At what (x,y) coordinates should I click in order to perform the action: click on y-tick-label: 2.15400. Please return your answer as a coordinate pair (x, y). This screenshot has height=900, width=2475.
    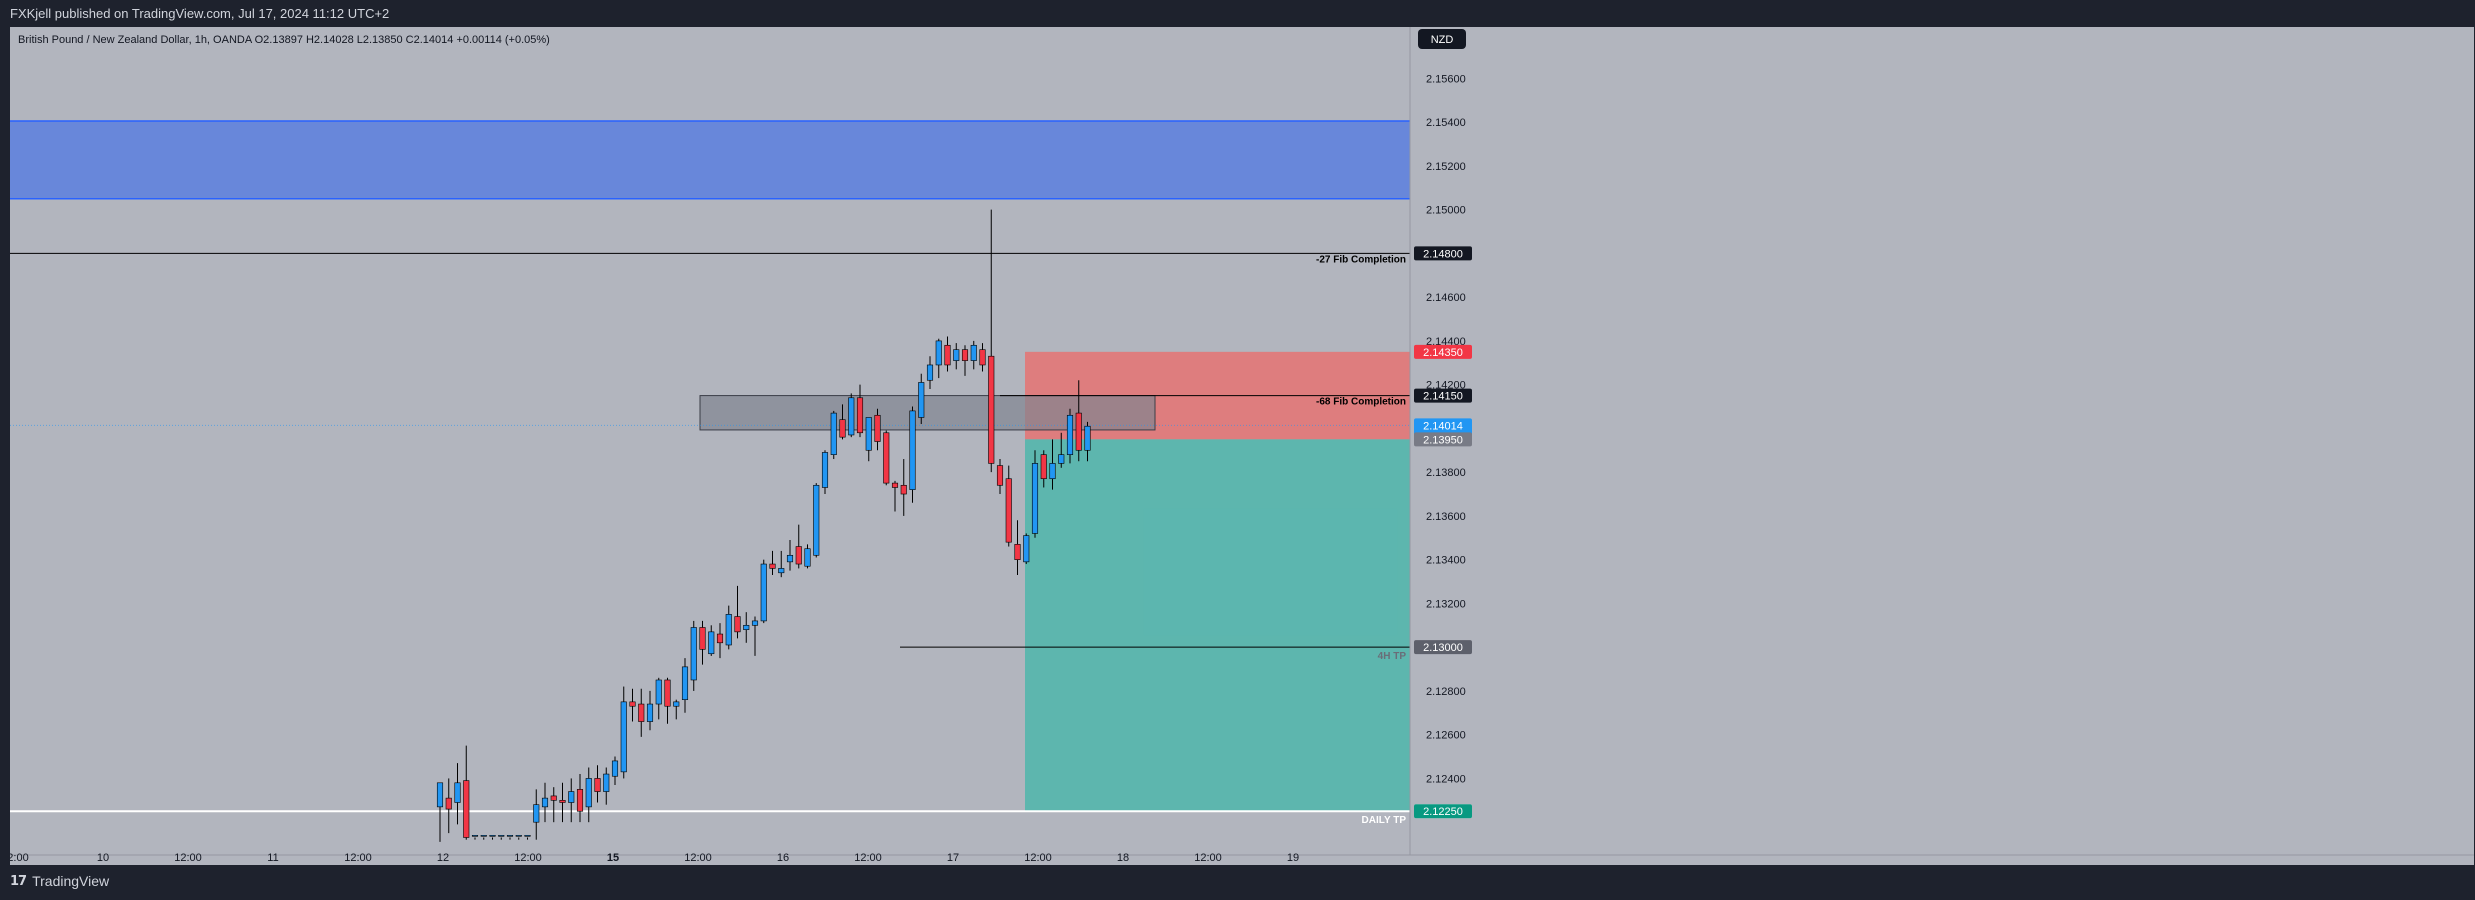
    Looking at the image, I should click on (1446, 123).